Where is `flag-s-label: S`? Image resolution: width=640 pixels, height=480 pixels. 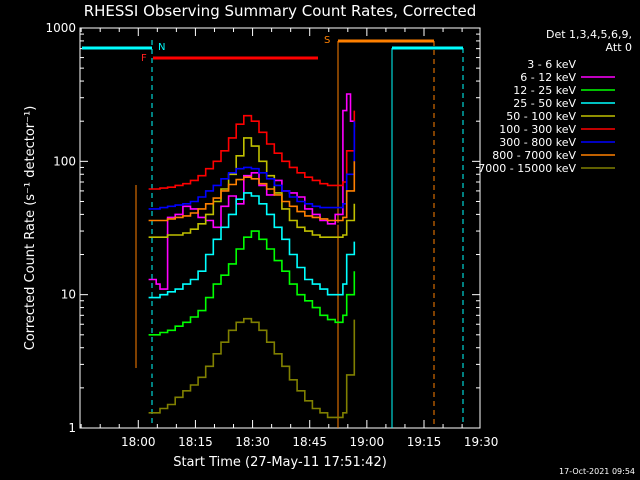 flag-s-label: S is located at coordinates (327, 40).